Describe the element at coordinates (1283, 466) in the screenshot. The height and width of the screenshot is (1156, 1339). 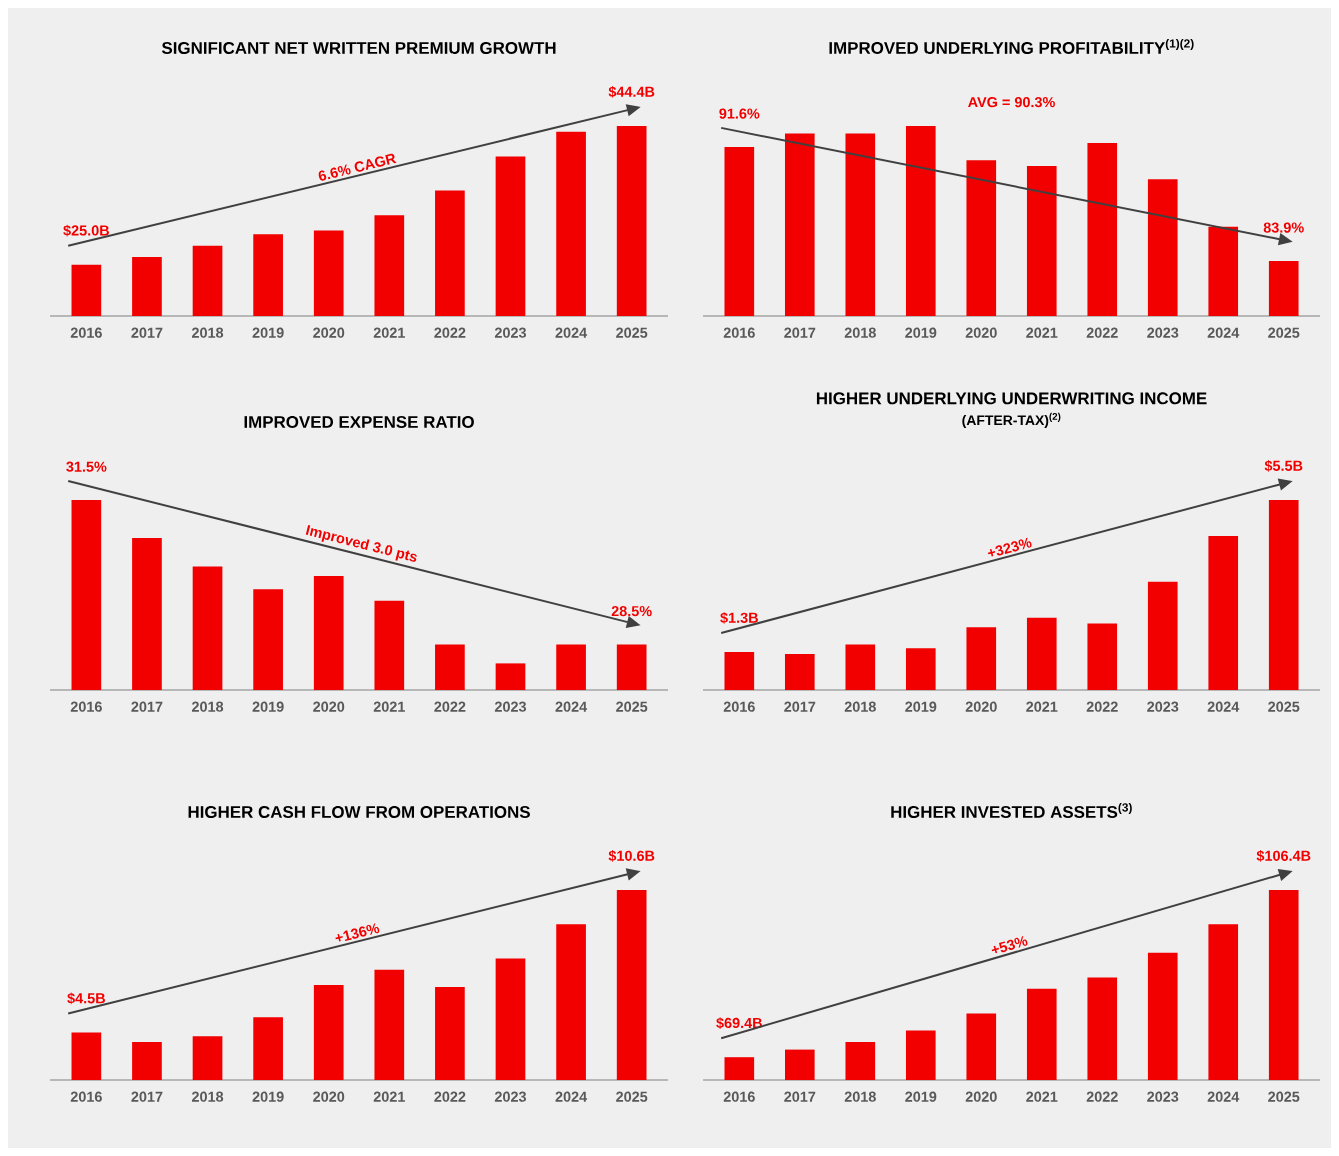
I see `text: $5.5B` at that location.